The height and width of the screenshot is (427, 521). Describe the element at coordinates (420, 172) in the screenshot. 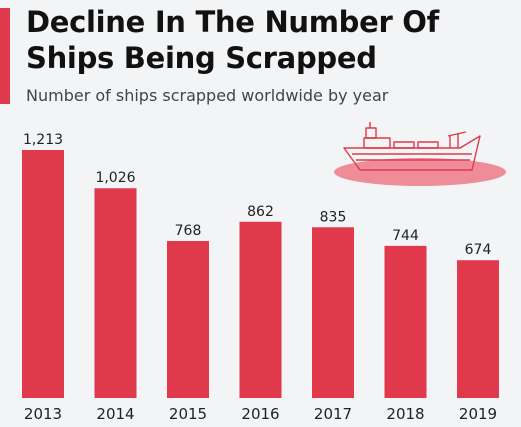

I see `ship-water-ellipse` at that location.